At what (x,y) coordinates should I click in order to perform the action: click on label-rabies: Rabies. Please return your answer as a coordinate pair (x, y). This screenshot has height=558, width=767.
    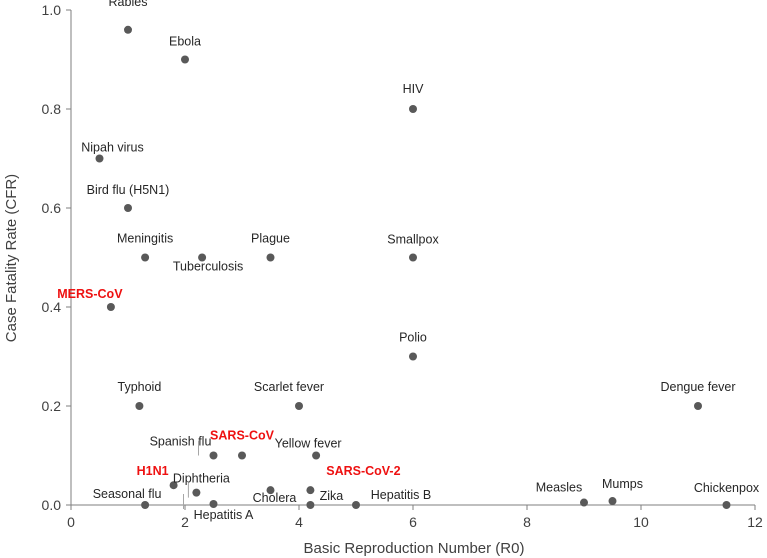
    Looking at the image, I should click on (128, 4).